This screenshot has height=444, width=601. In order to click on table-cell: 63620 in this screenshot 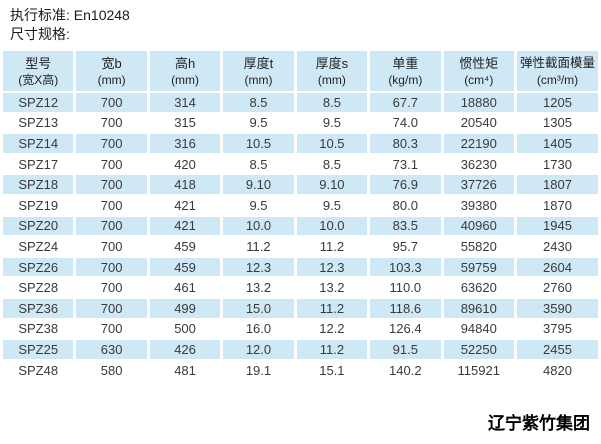, I will do `click(479, 287)`.